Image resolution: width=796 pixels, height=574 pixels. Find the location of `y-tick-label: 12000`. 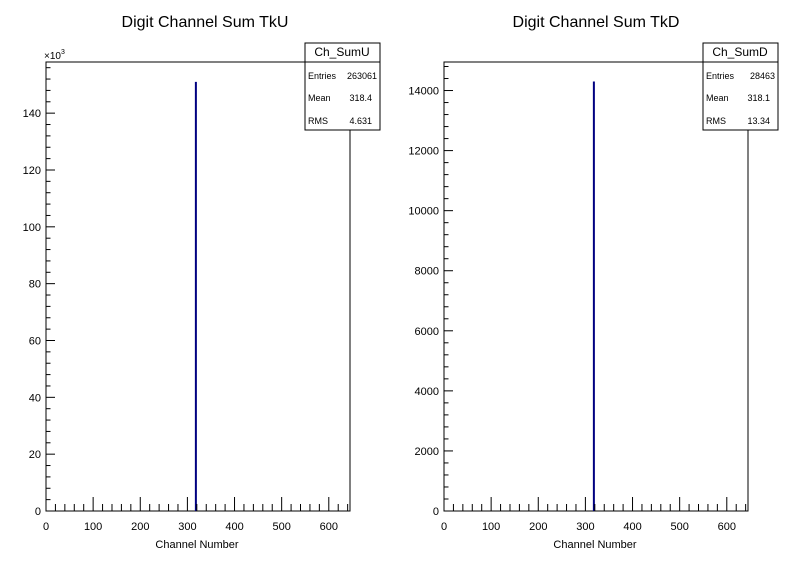

y-tick-label: 12000 is located at coordinates (423, 152).